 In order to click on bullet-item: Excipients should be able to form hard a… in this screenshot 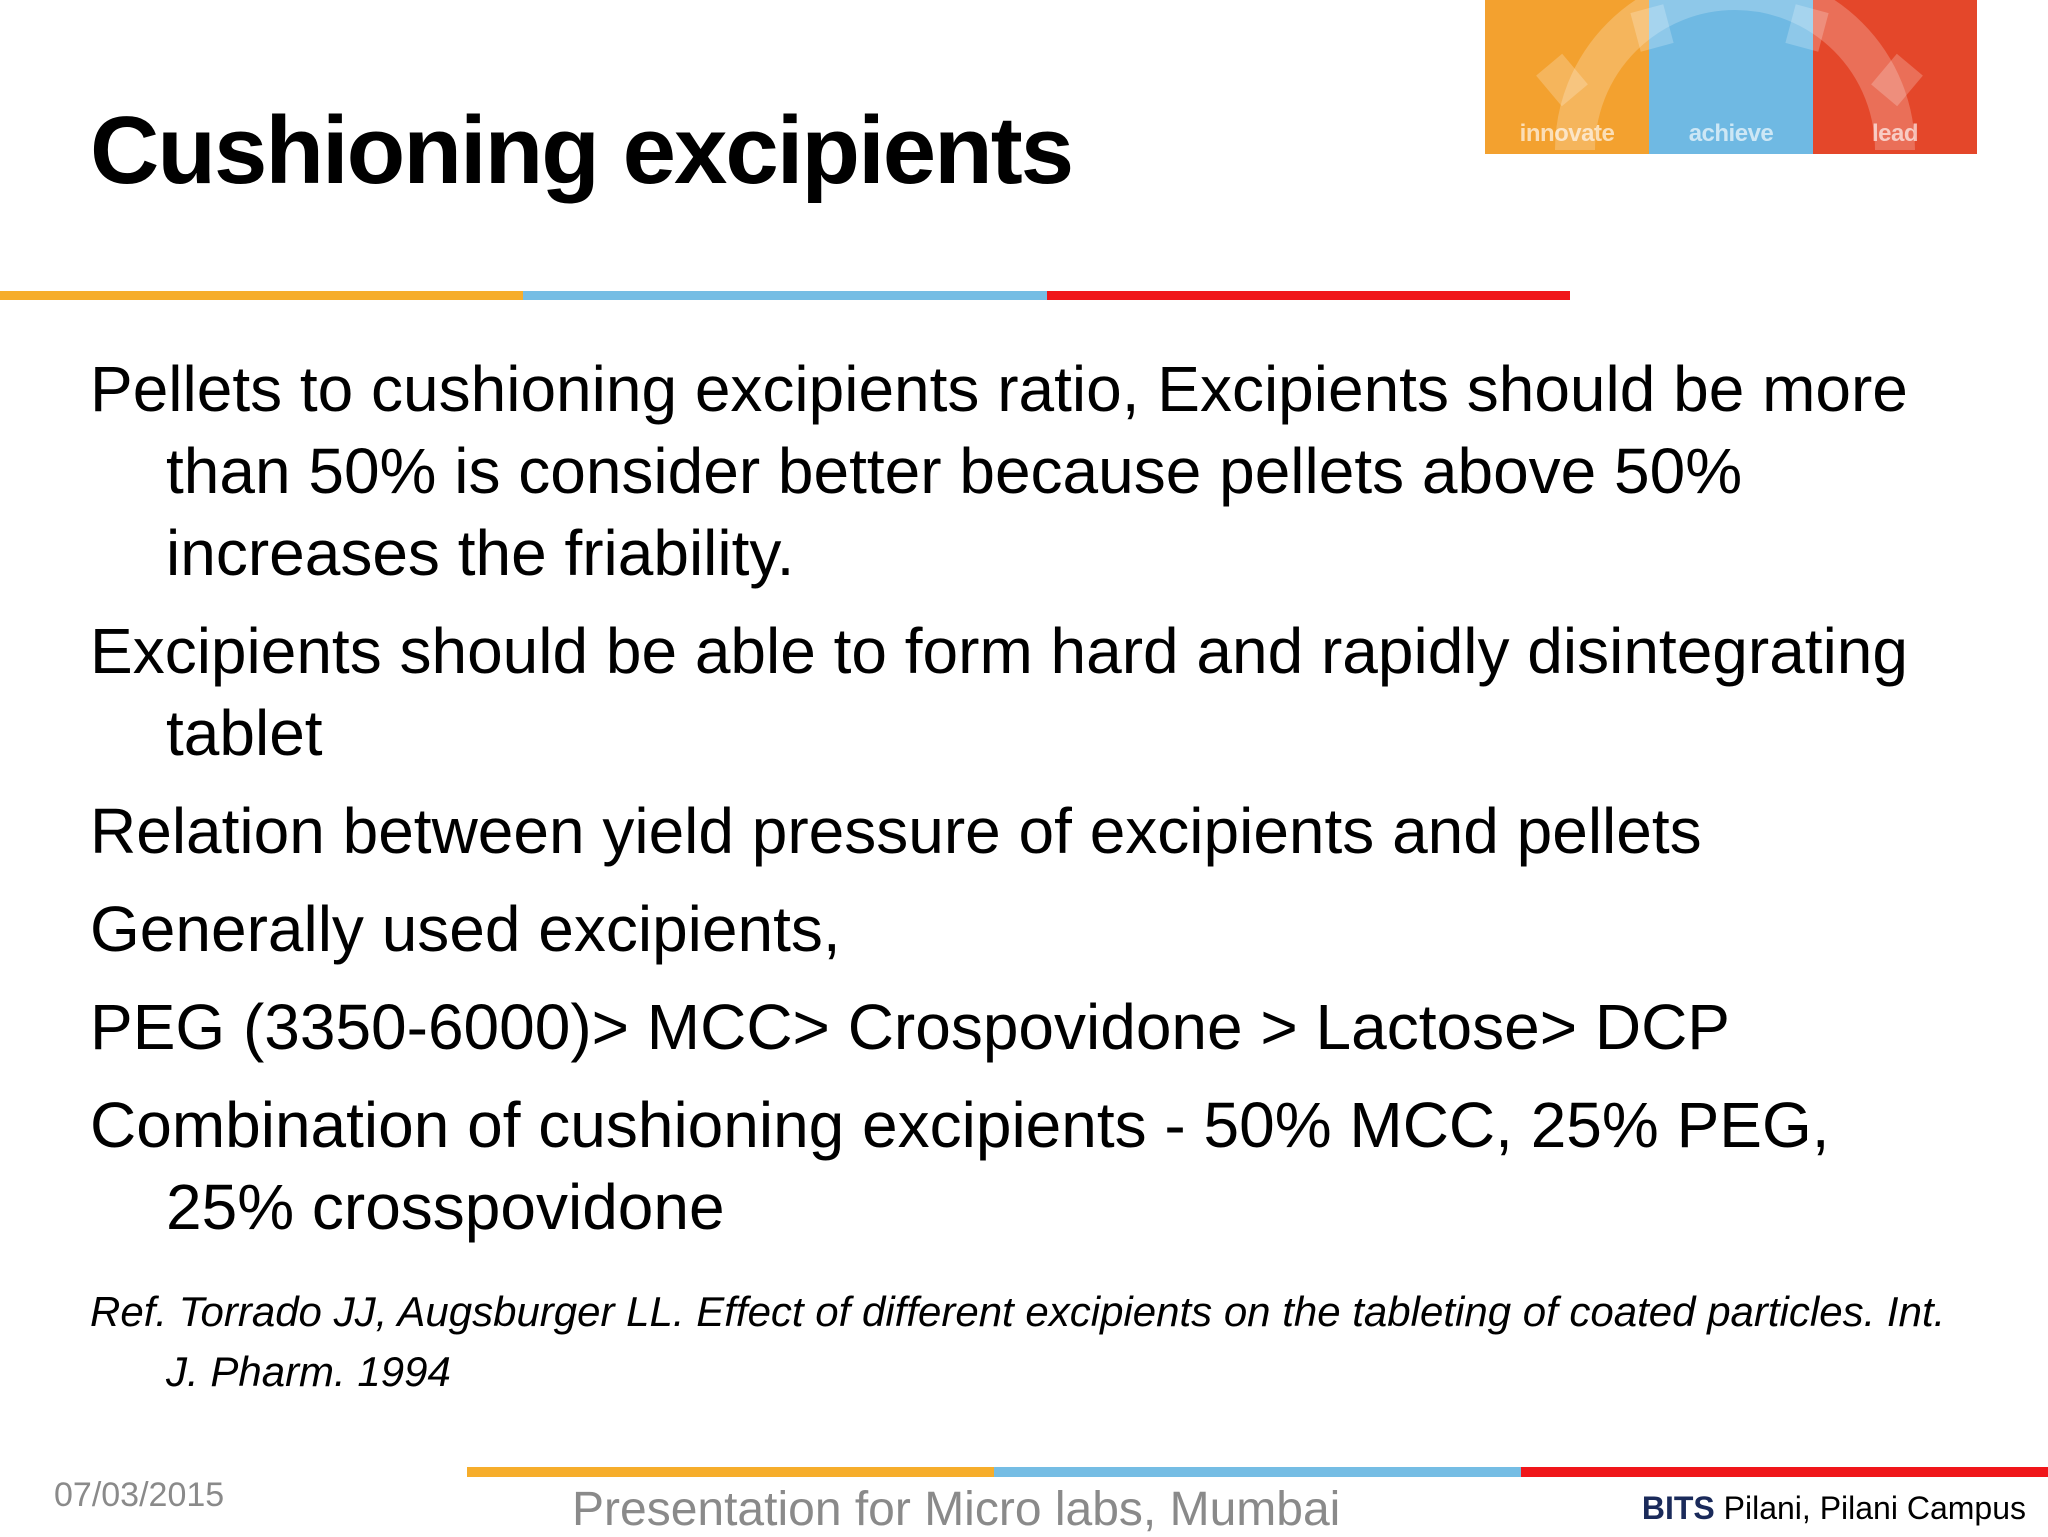, I will do `click(999, 692)`.